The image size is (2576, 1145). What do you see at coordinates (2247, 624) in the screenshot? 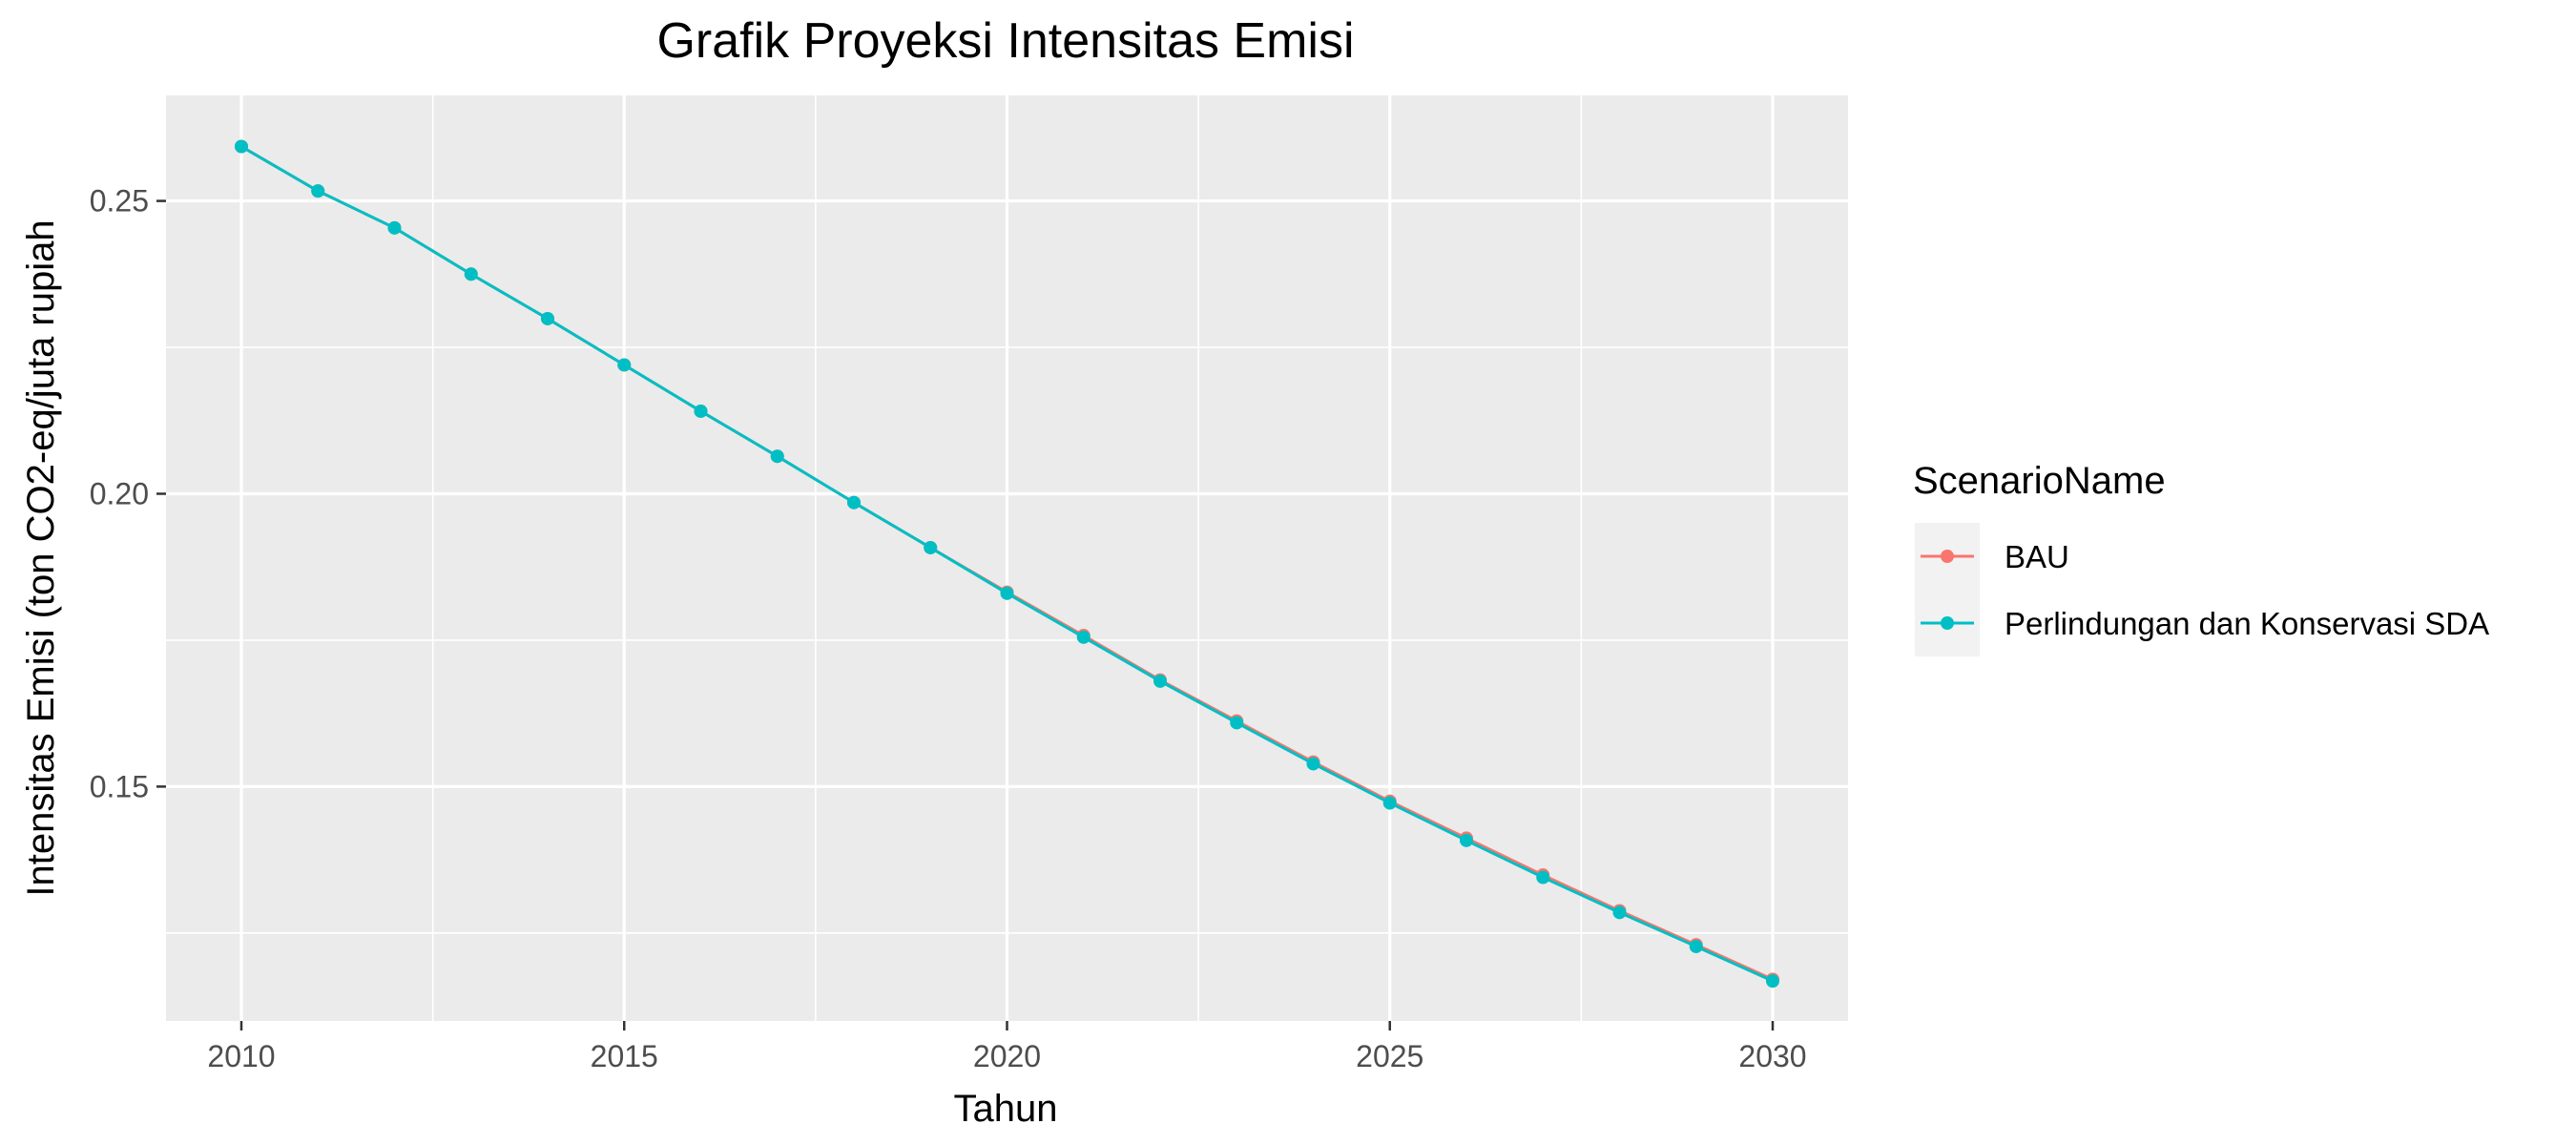
I see `legend-label: Perlindungan dan Konservasi SDA` at bounding box center [2247, 624].